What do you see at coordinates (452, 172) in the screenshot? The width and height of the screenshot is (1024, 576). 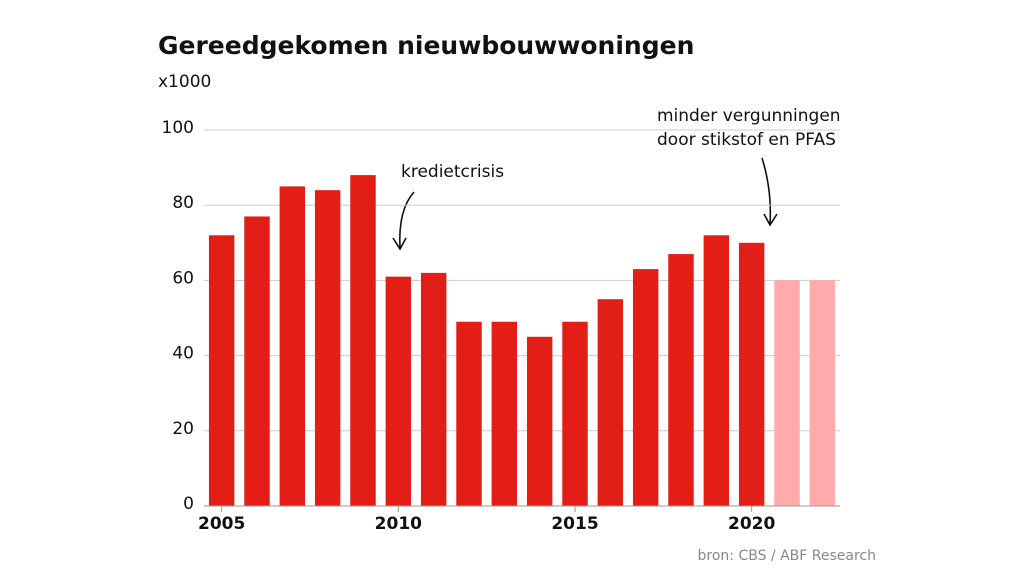 I see `annotation: kredietcrisis` at bounding box center [452, 172].